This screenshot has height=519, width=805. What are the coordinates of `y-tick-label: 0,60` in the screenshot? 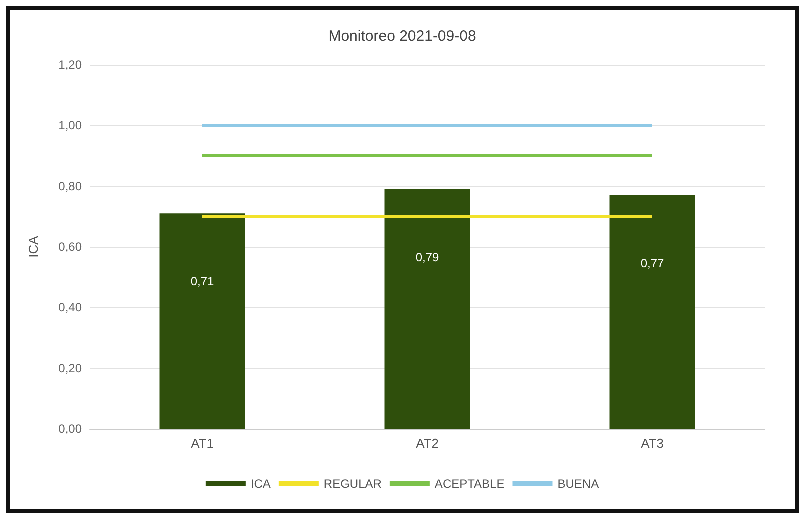 It's located at (70, 247).